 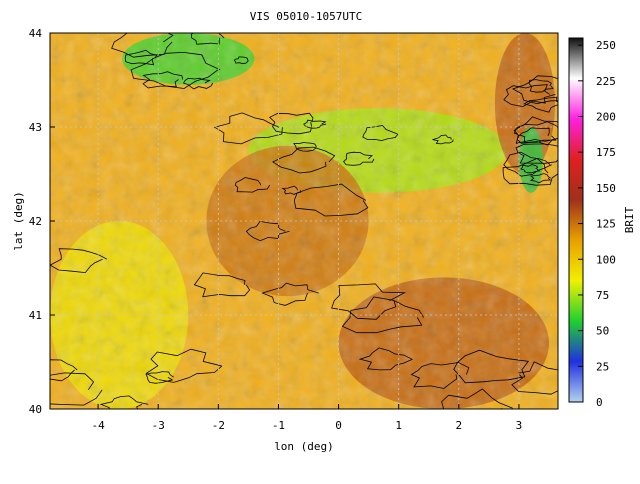 What do you see at coordinates (606, 117) in the screenshot?
I see `colorbar-tick-label: 200` at bounding box center [606, 117].